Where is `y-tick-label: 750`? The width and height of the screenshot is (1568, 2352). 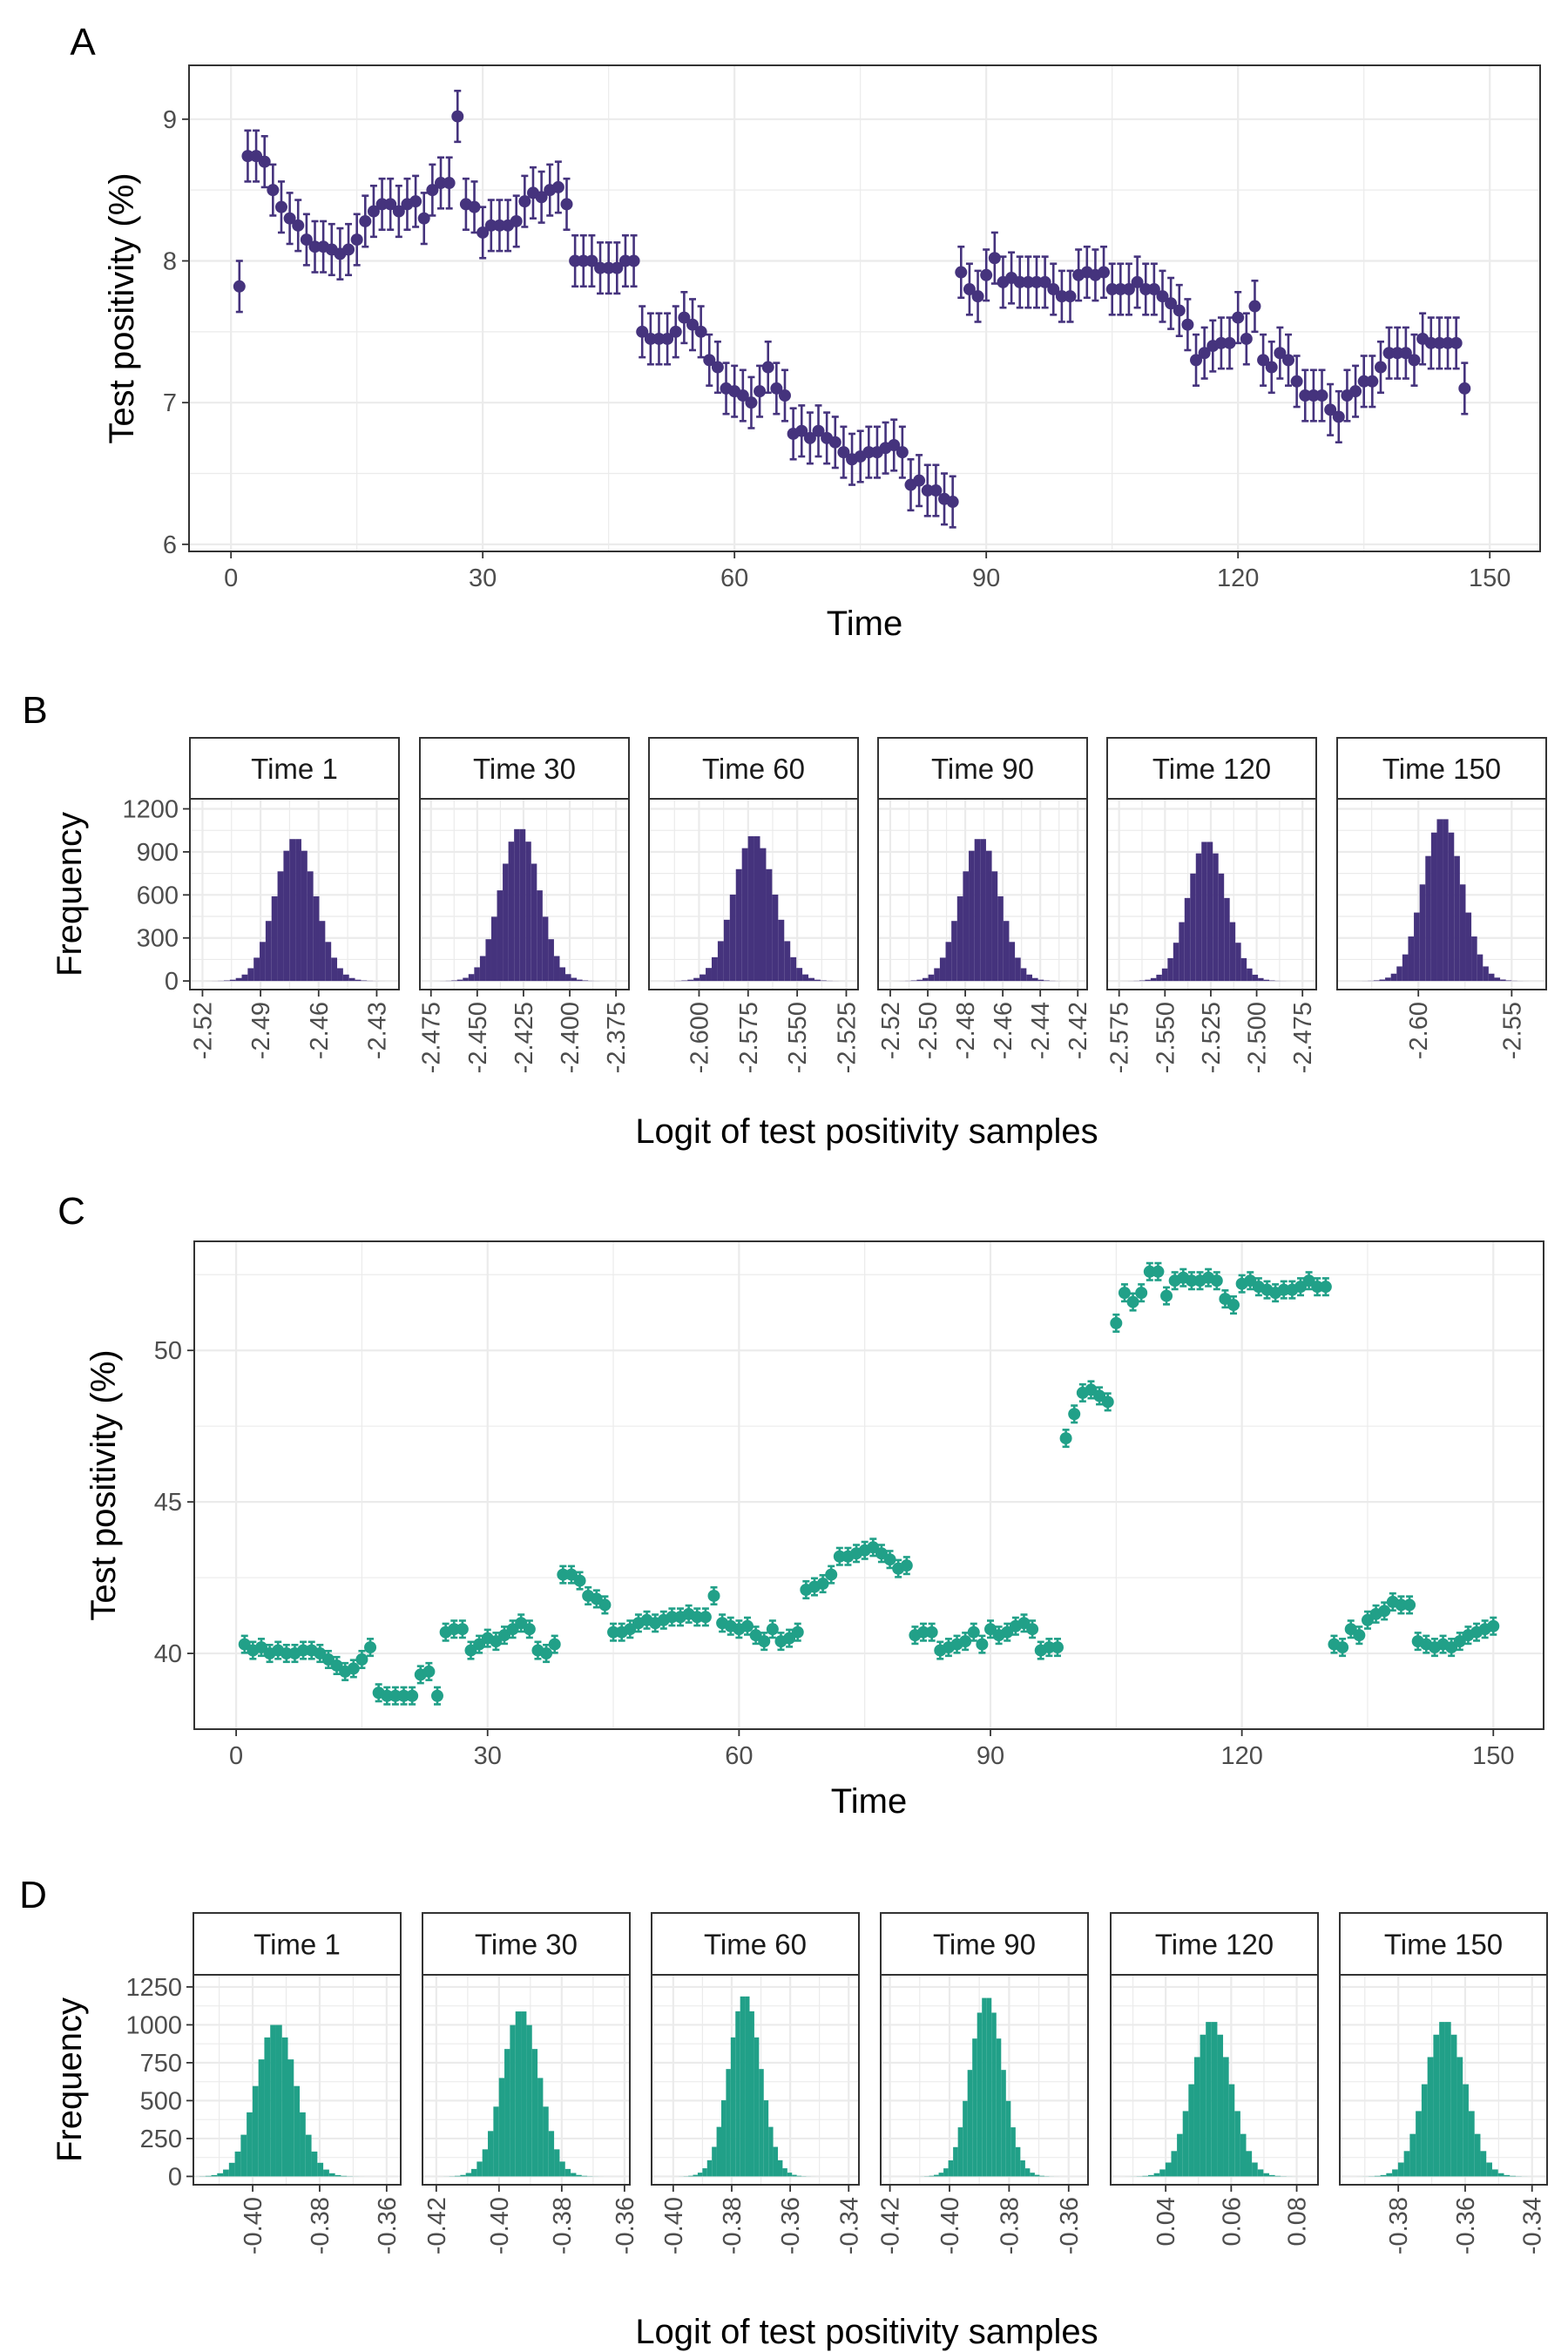
y-tick-label: 750 is located at coordinates (161, 2064).